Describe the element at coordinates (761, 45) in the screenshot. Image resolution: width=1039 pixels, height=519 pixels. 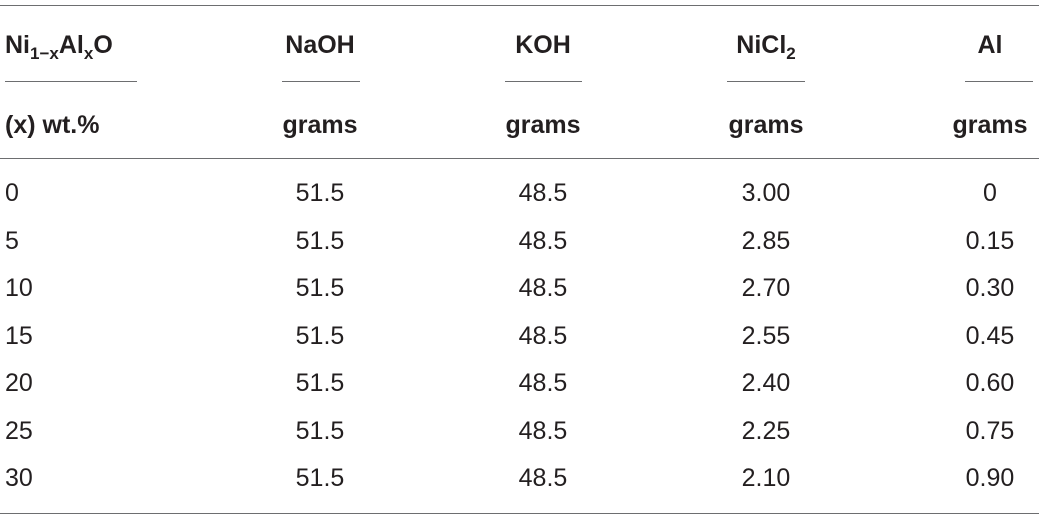
I see `header-text: NiCl` at that location.